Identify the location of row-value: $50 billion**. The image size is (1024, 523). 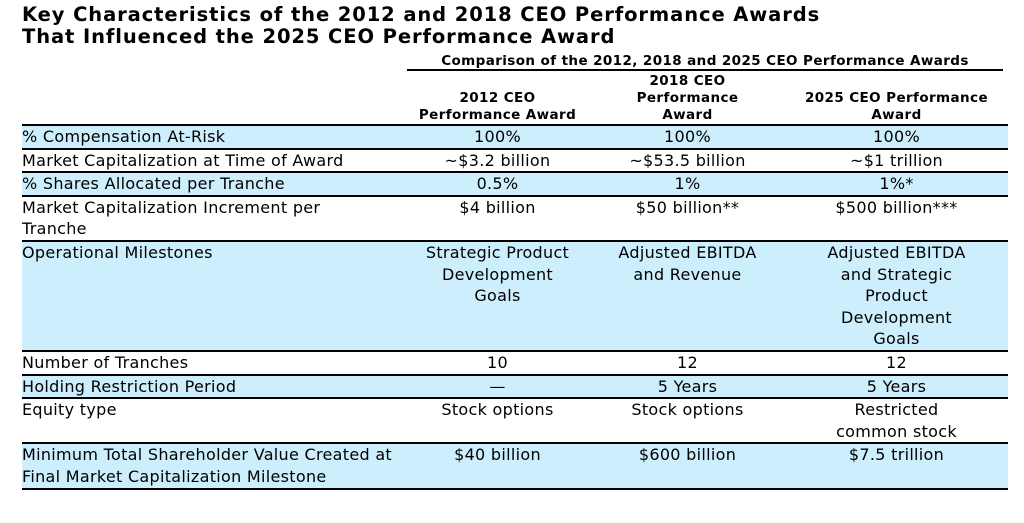
(687, 217).